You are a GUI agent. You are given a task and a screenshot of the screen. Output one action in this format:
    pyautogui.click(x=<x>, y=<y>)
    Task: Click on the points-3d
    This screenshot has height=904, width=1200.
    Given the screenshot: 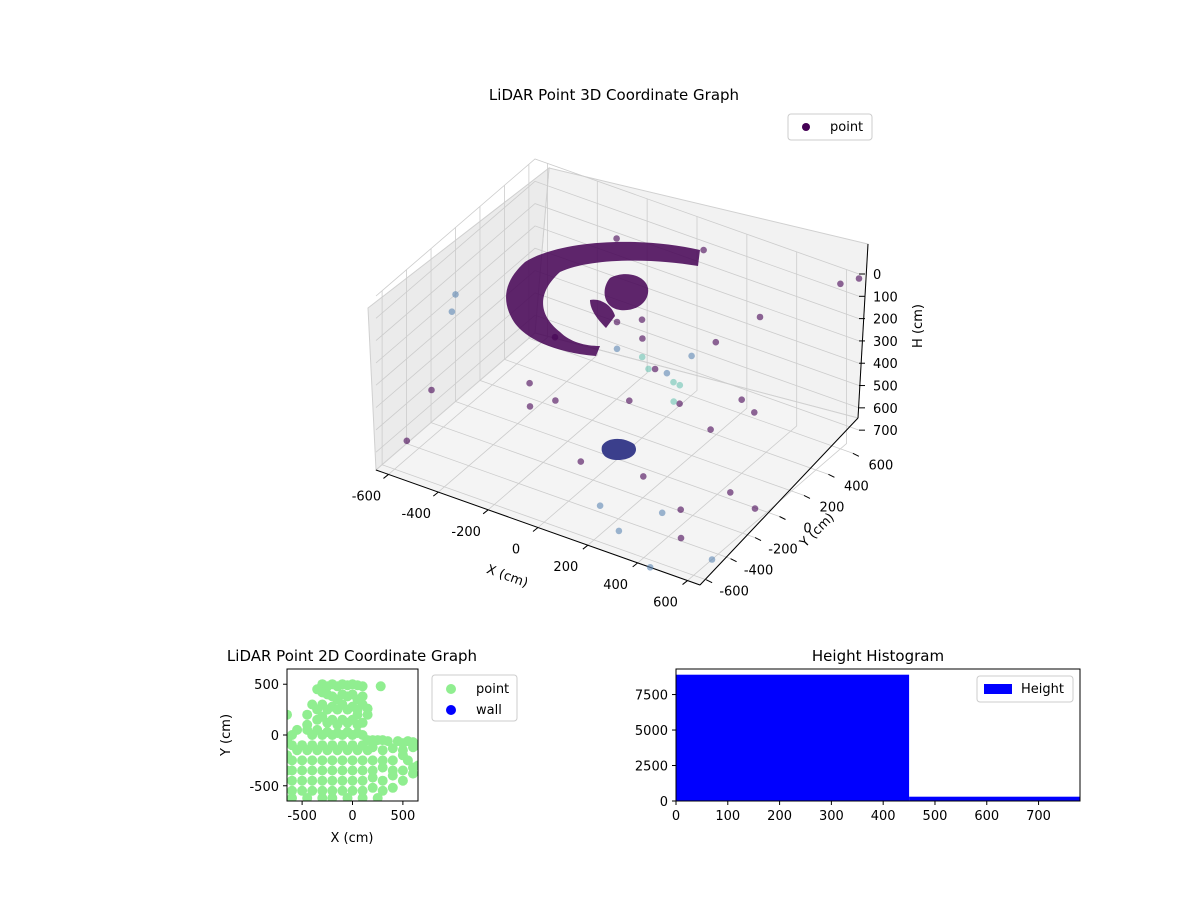 What is the action you would take?
    pyautogui.click(x=633, y=403)
    